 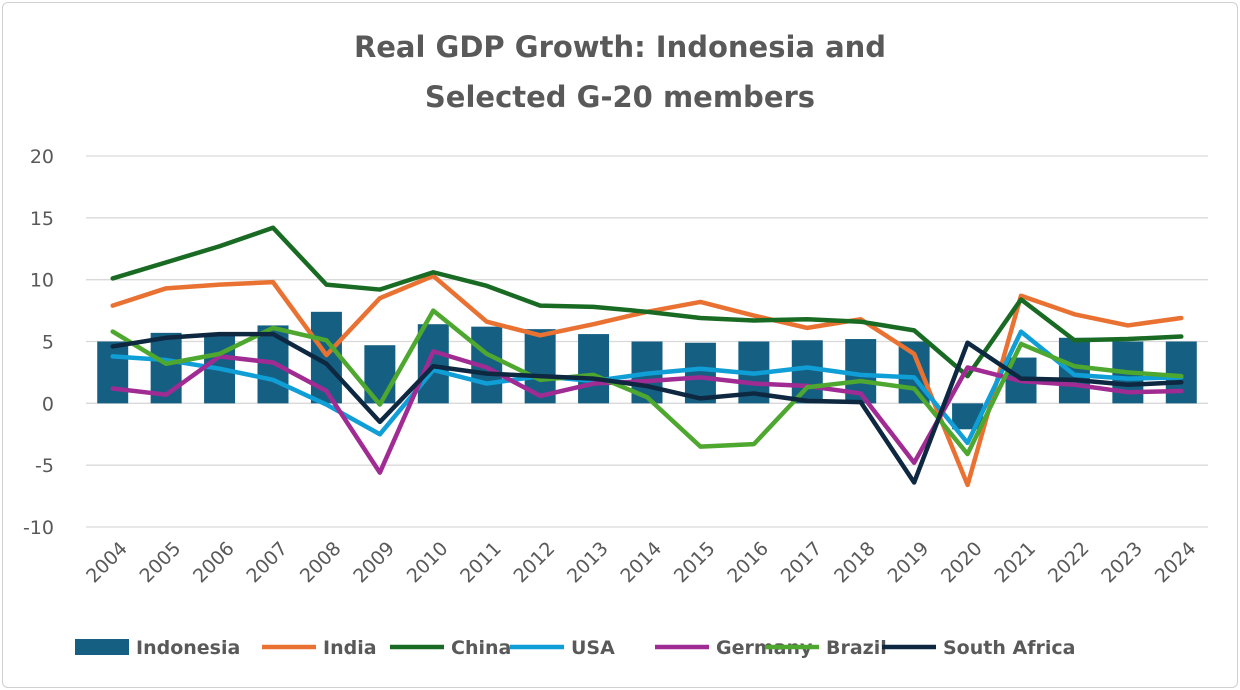 I want to click on x-tick-label: 2011, so click(x=481, y=563).